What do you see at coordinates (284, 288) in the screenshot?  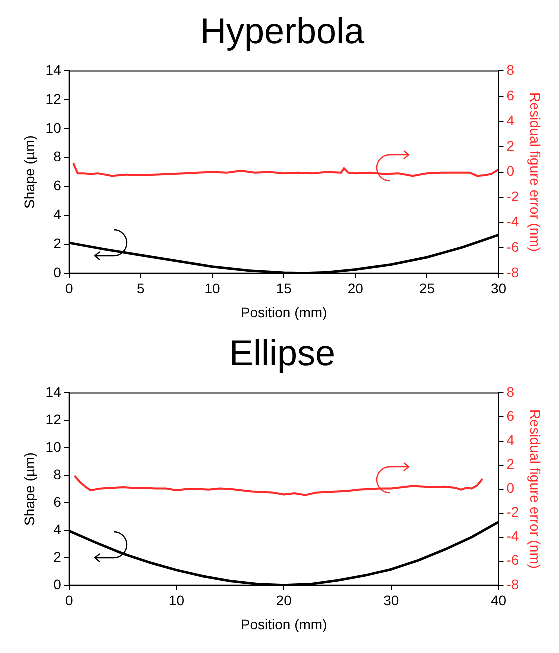 I see `x-tick-label: 15` at bounding box center [284, 288].